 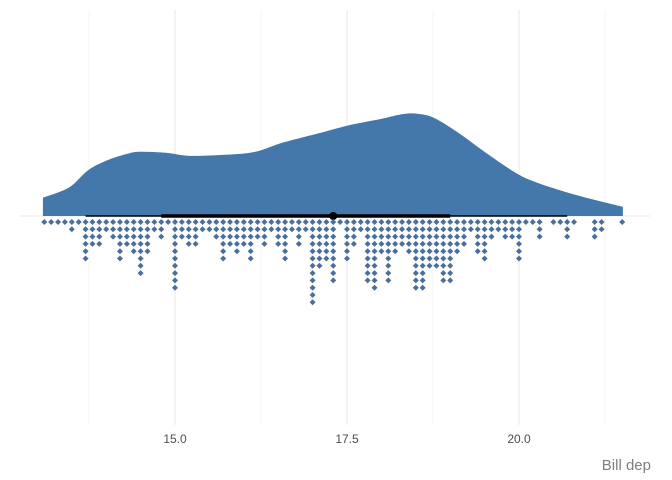 I want to click on x-axis-ticks: 15.0 17.5 20.0, so click(x=347, y=439).